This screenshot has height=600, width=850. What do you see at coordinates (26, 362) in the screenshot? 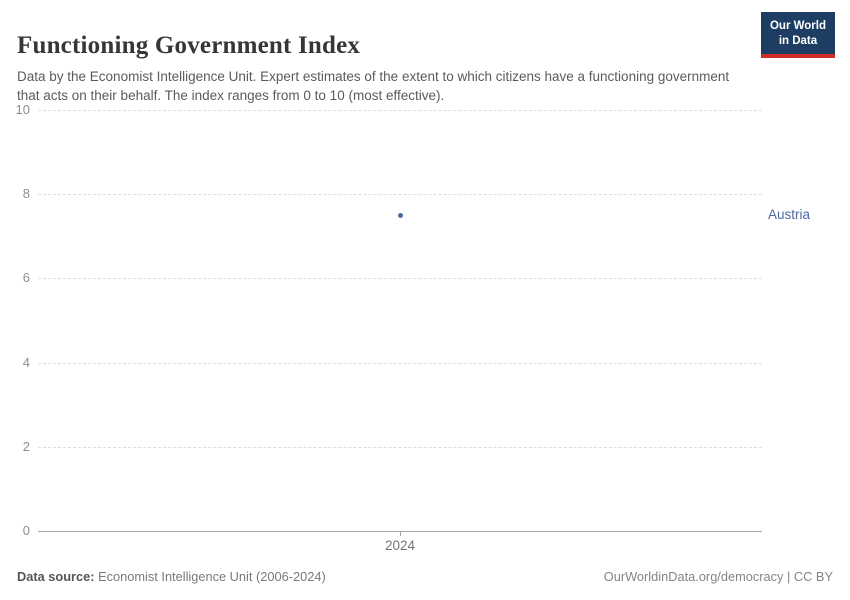
I see `y-axis-tick-label-4: 4` at bounding box center [26, 362].